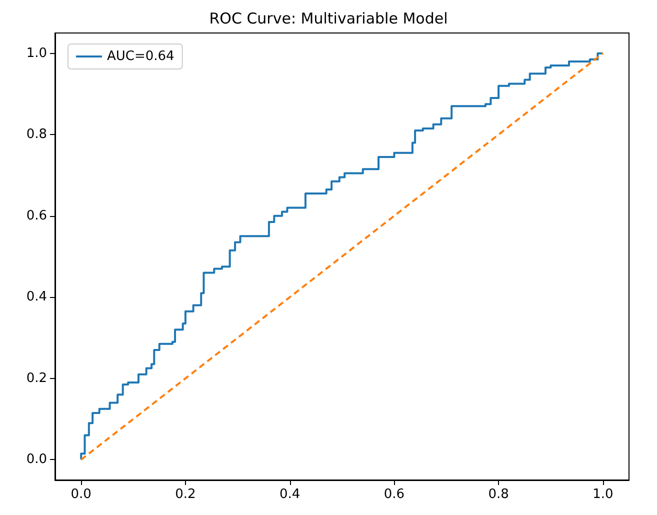  I want to click on x-tick-label: 1.0, so click(603, 494).